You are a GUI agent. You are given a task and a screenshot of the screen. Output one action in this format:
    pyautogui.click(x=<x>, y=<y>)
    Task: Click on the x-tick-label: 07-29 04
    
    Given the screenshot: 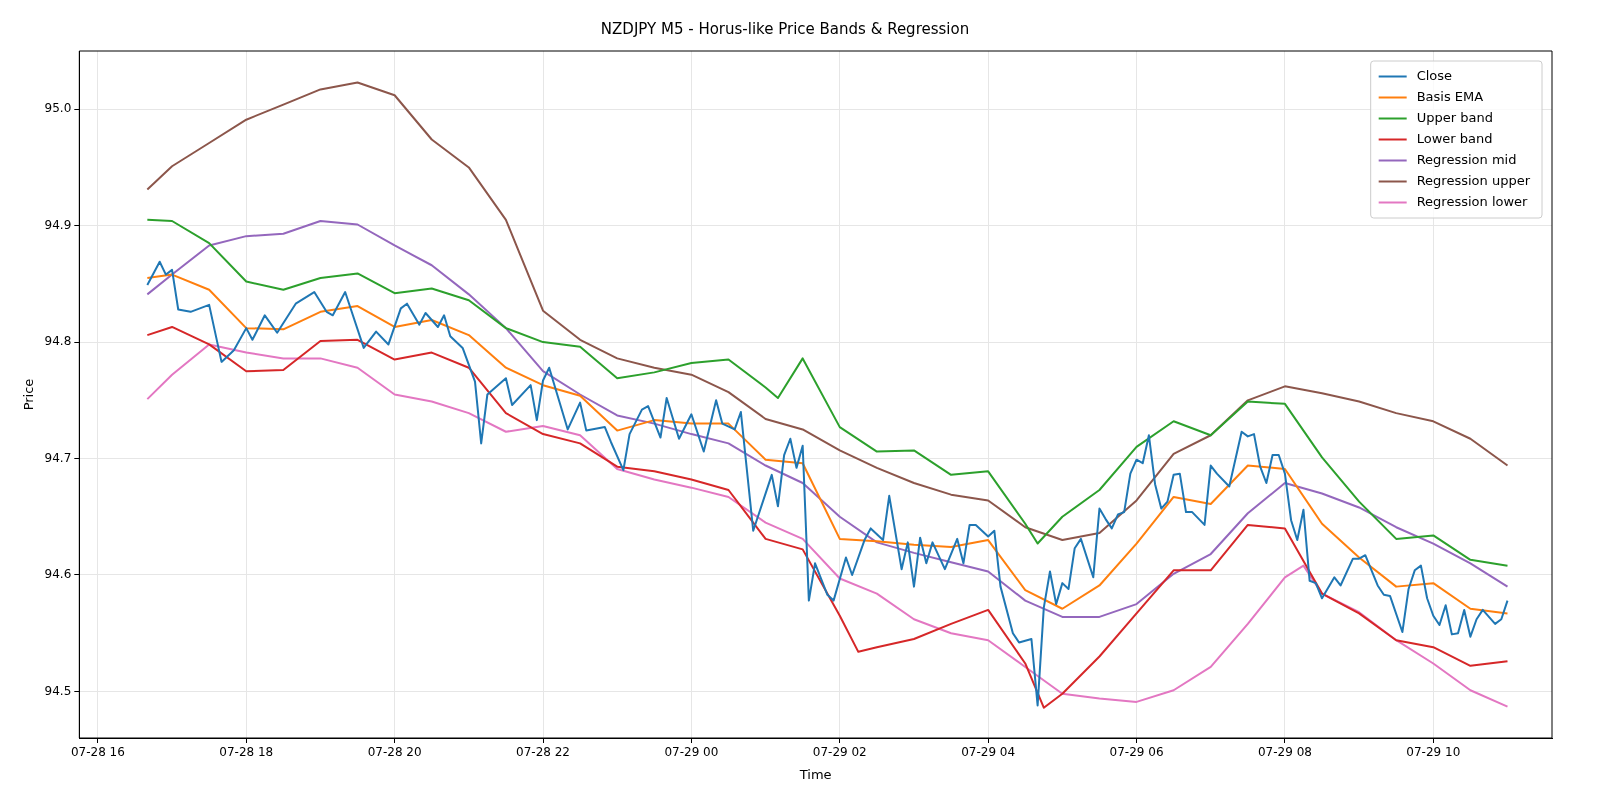 What is the action you would take?
    pyautogui.click(x=988, y=752)
    